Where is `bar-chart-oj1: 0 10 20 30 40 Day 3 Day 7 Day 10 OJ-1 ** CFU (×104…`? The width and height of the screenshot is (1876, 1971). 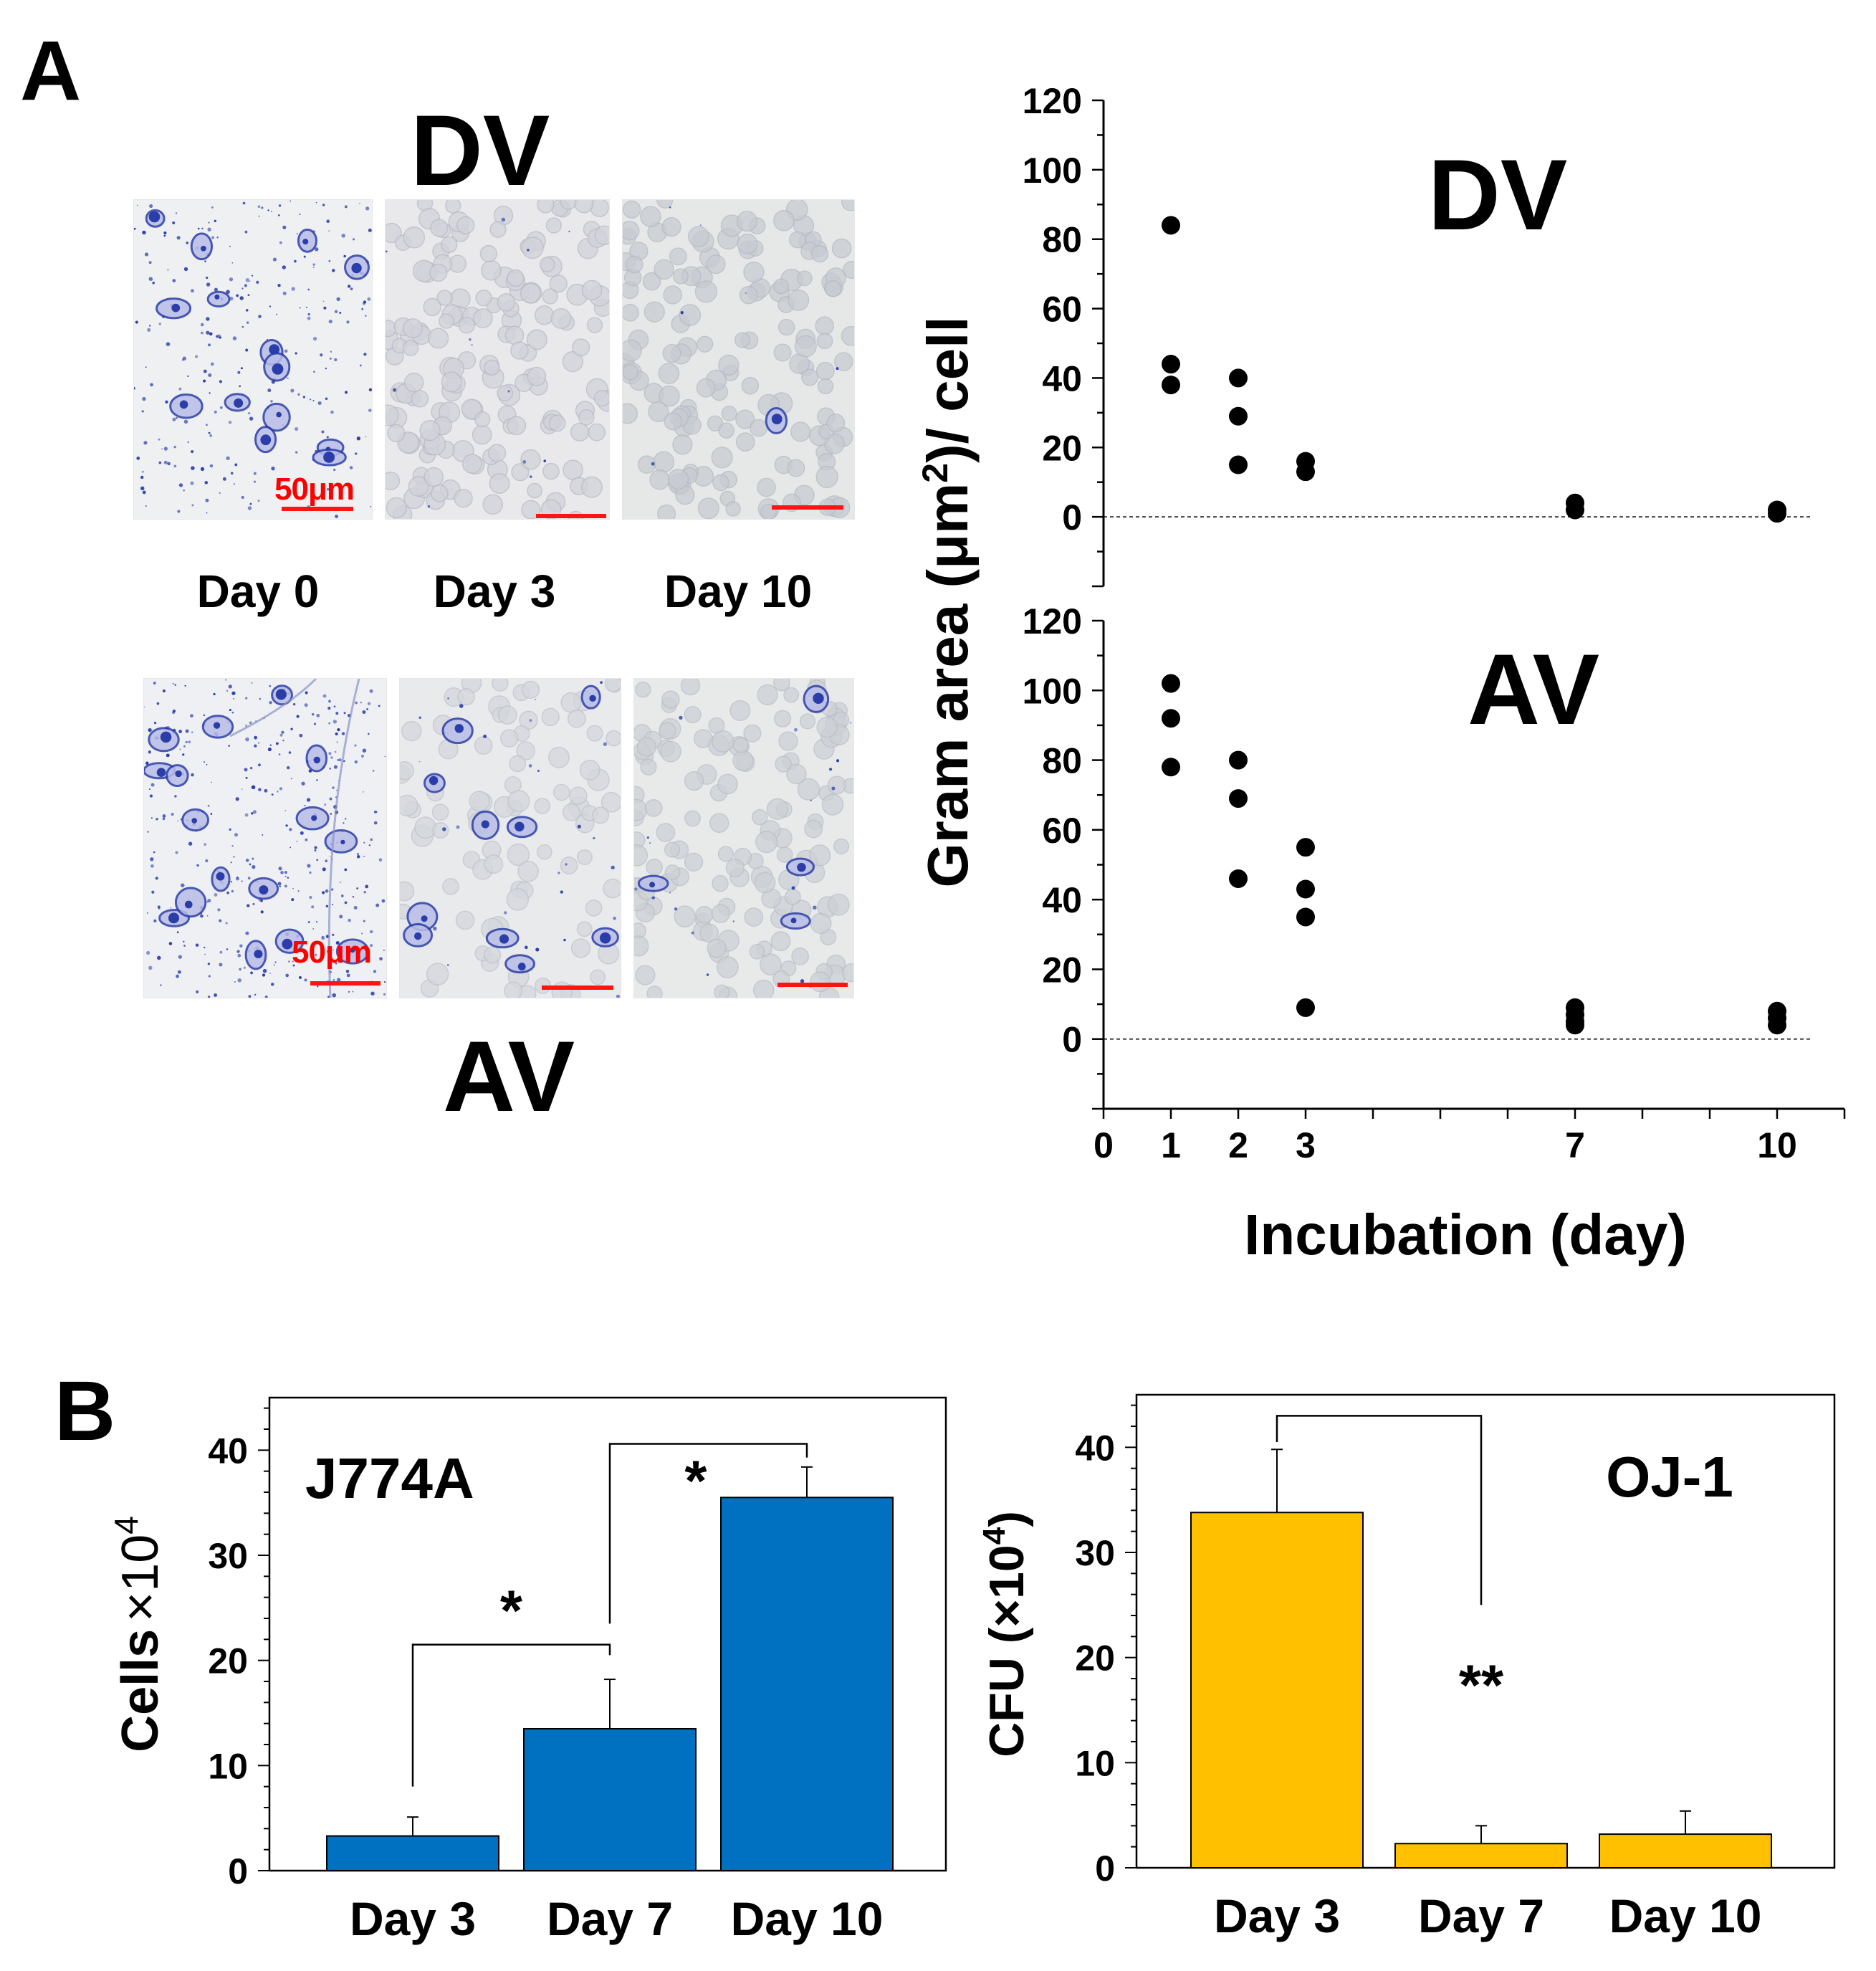 bar-chart-oj1: 0 10 20 30 40 Day 3 Day 7 Day 10 OJ-1 ** CFU (×104… is located at coordinates (1406, 1668).